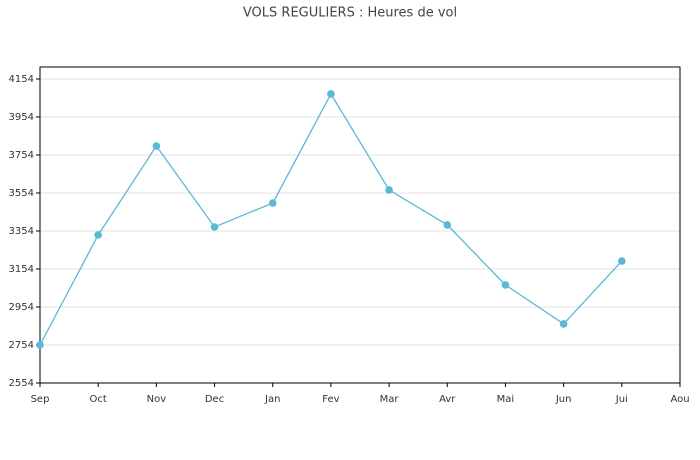  I want to click on y-tick-label: 2554, so click(21, 383).